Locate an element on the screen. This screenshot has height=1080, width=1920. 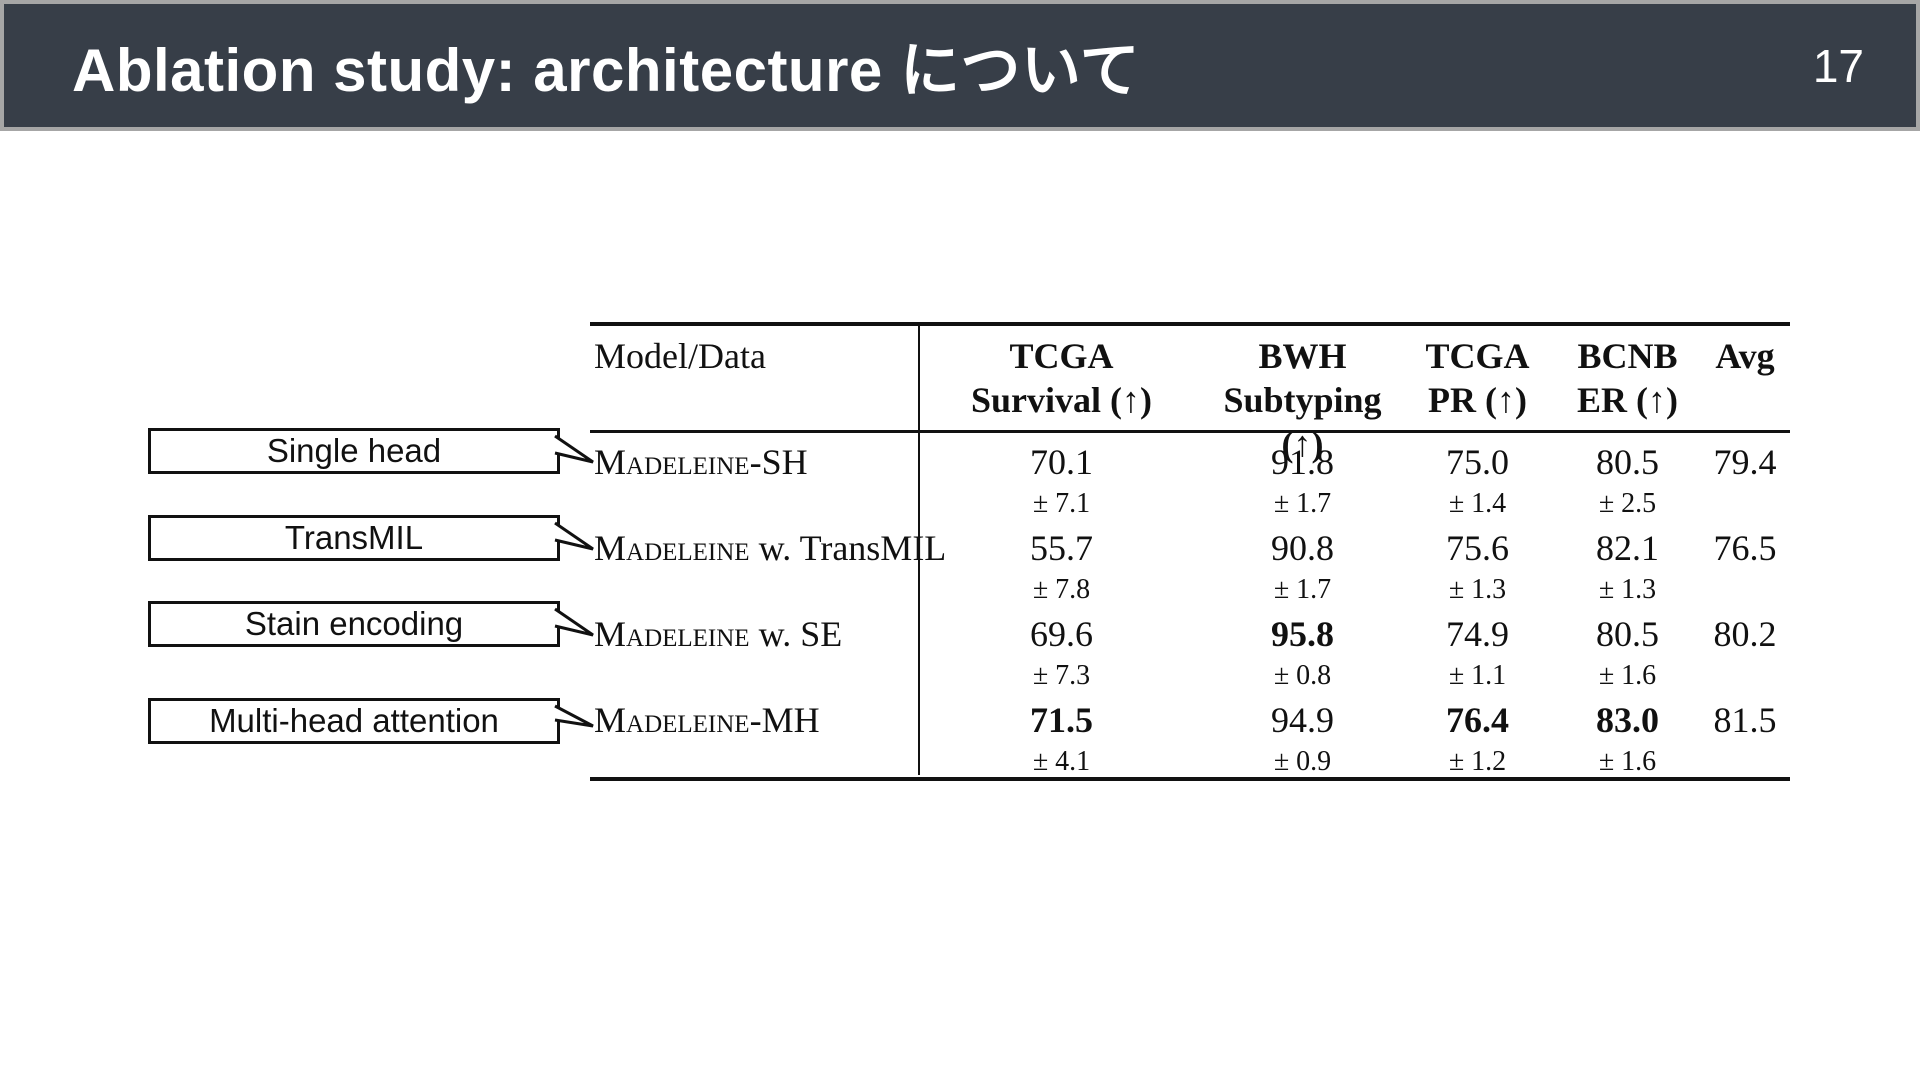
cell-value: 76.4 is located at coordinates (1477, 720).